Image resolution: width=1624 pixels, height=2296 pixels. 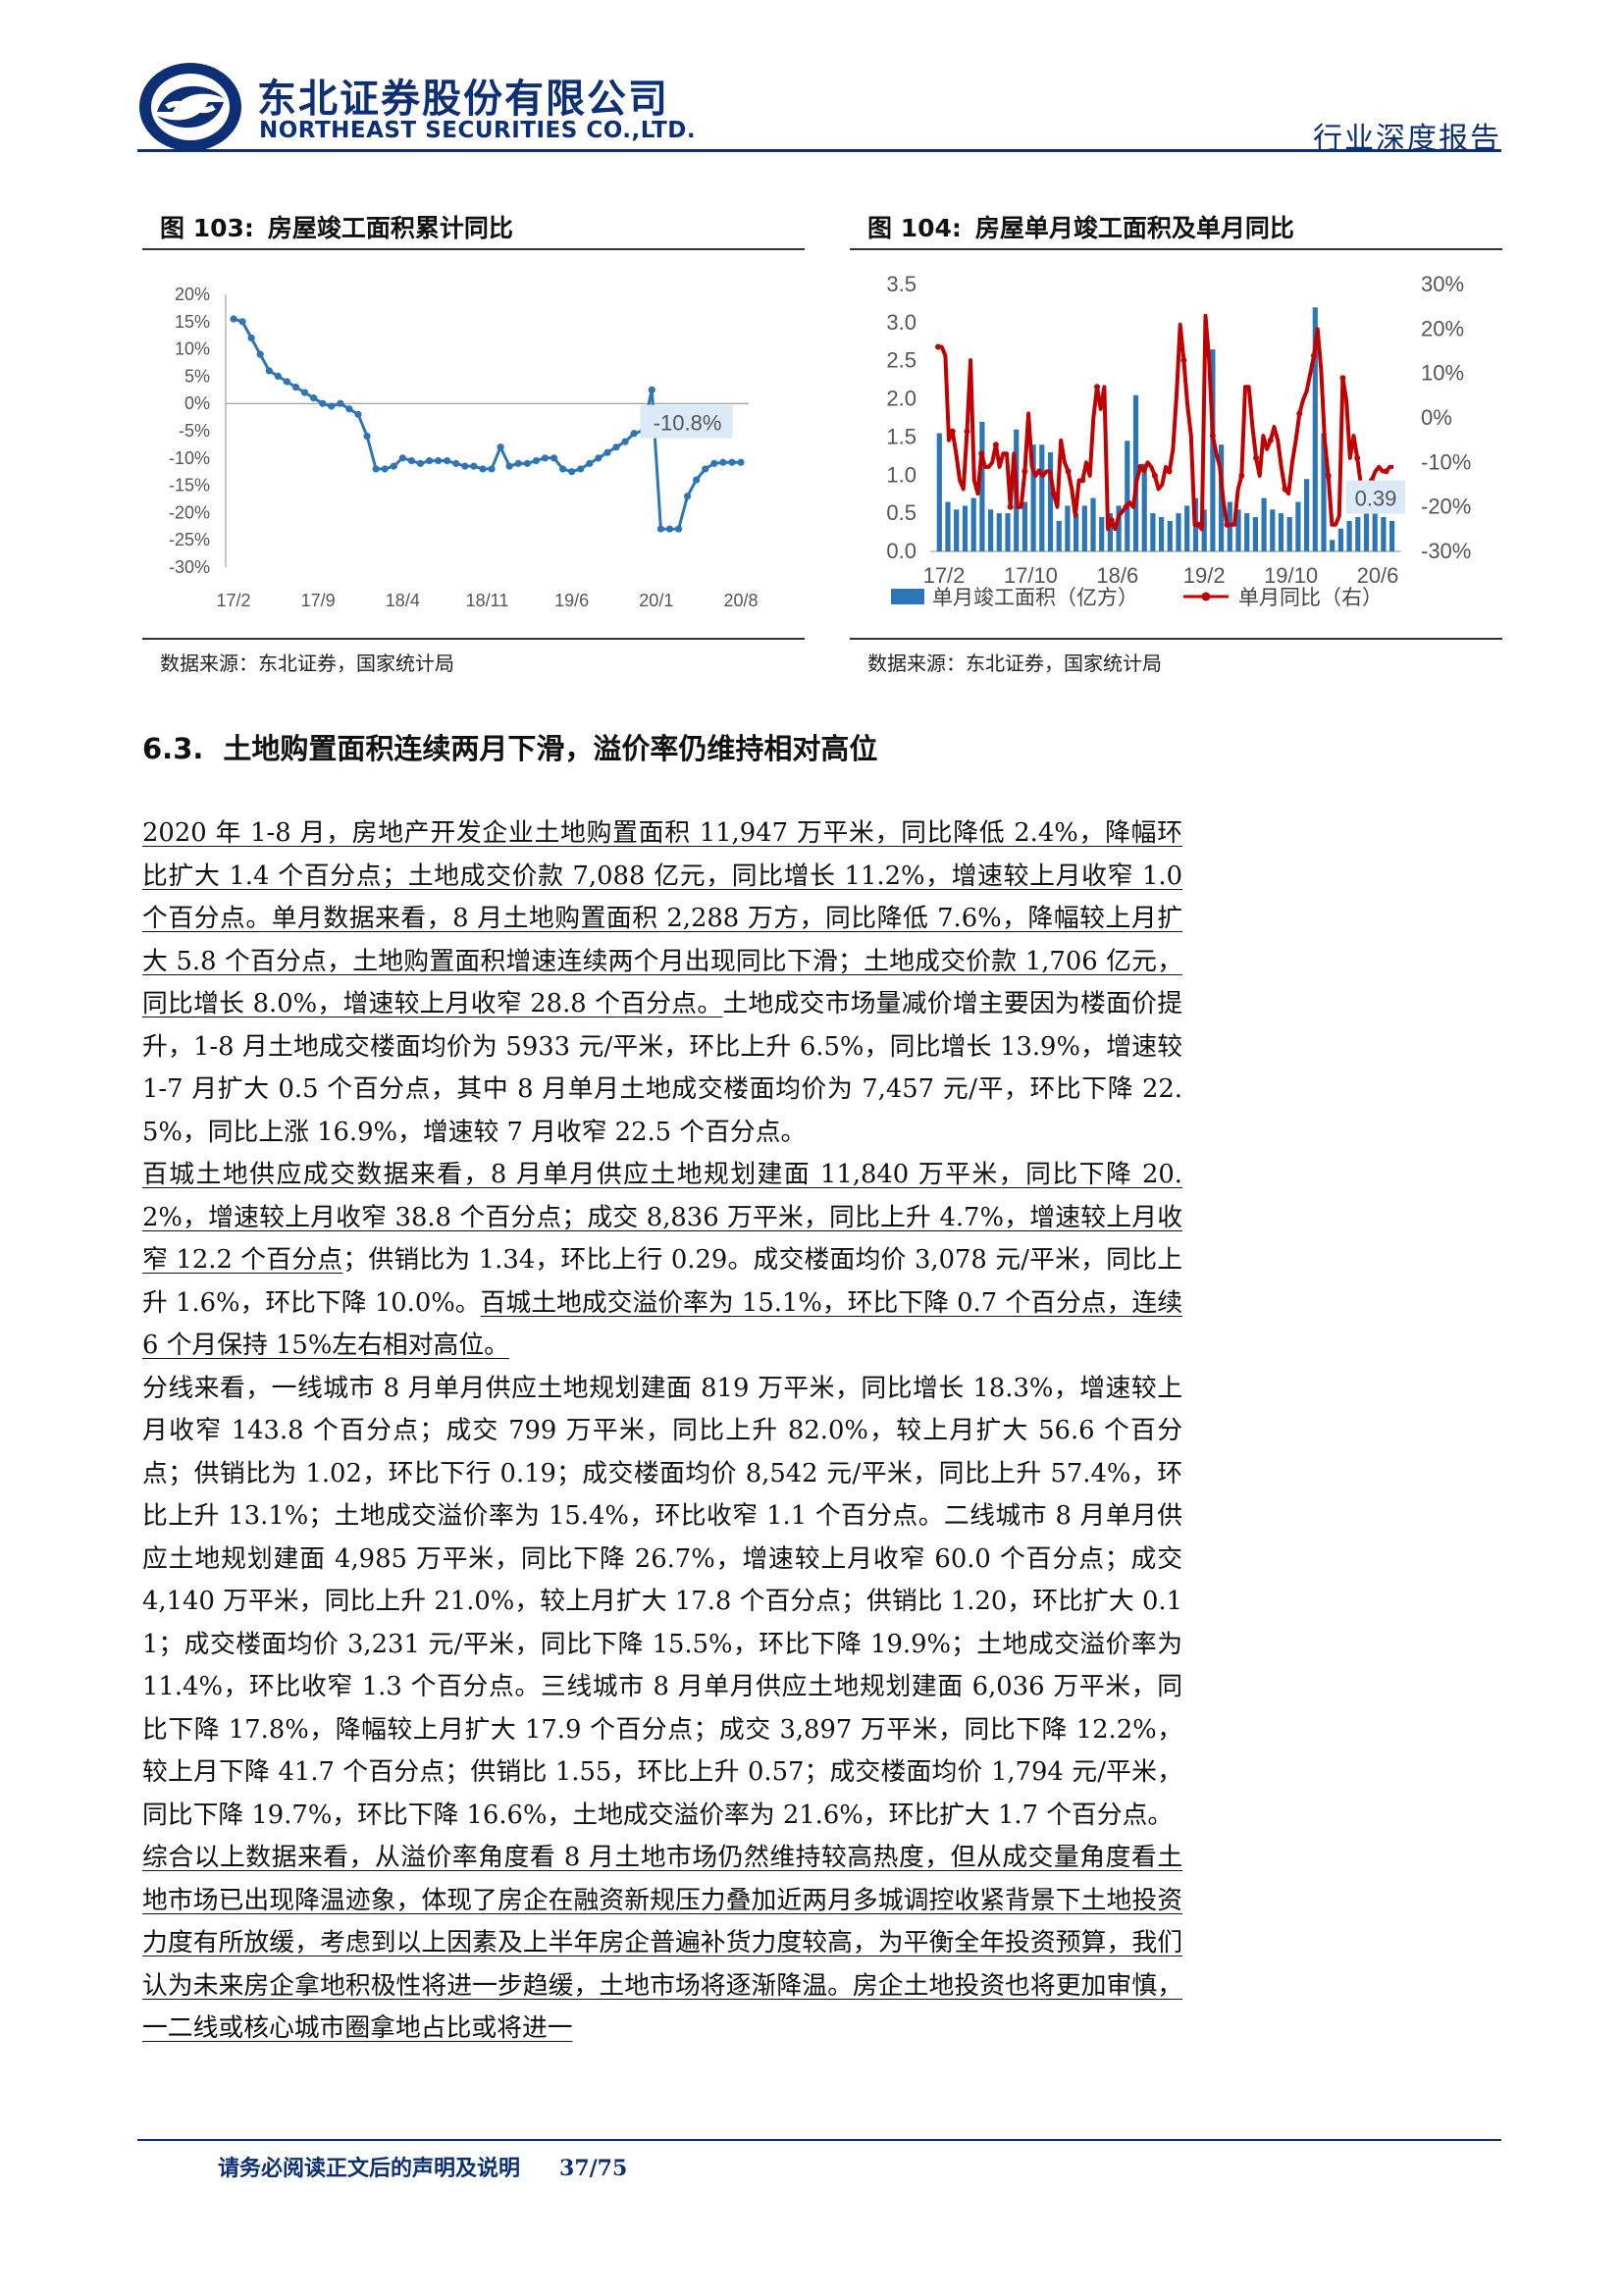 I want to click on section-heading: 6.3. 土地购置面积连续两月下滑，溢价率仍维持相对高位, so click(x=509, y=746).